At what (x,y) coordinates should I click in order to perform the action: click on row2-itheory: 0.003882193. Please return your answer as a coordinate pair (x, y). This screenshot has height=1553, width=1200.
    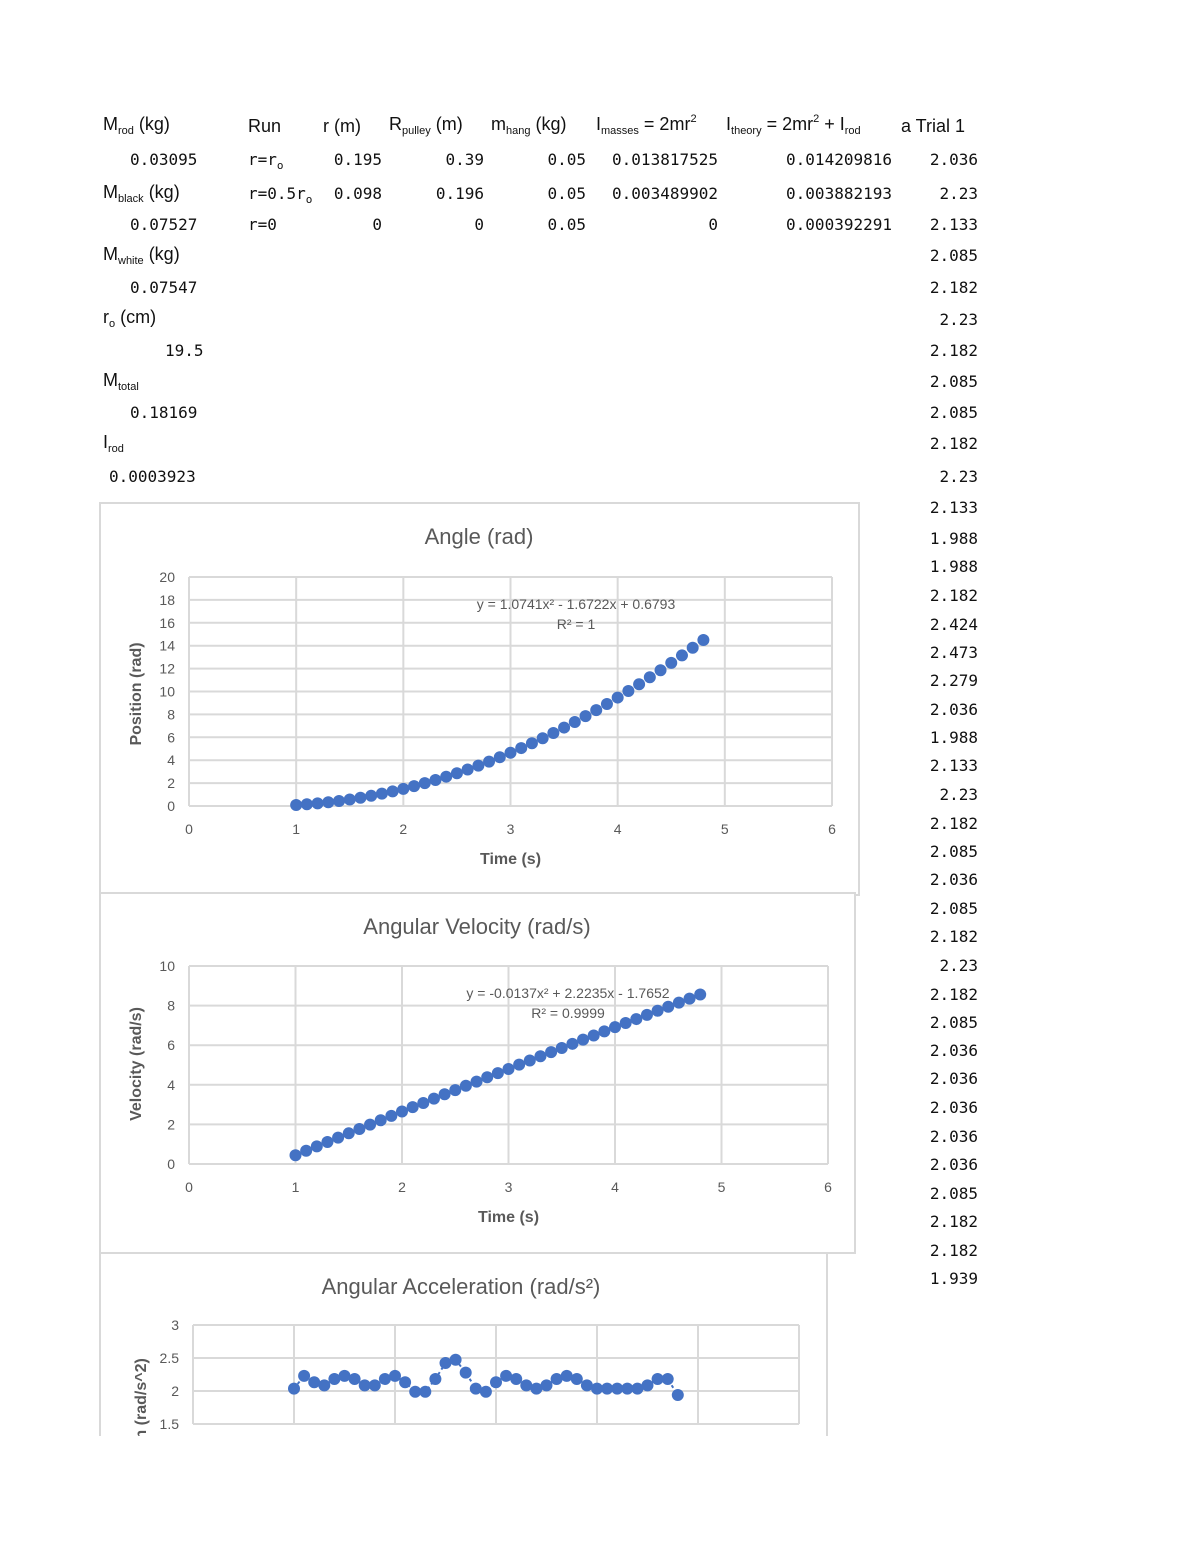
    Looking at the image, I should click on (839, 193).